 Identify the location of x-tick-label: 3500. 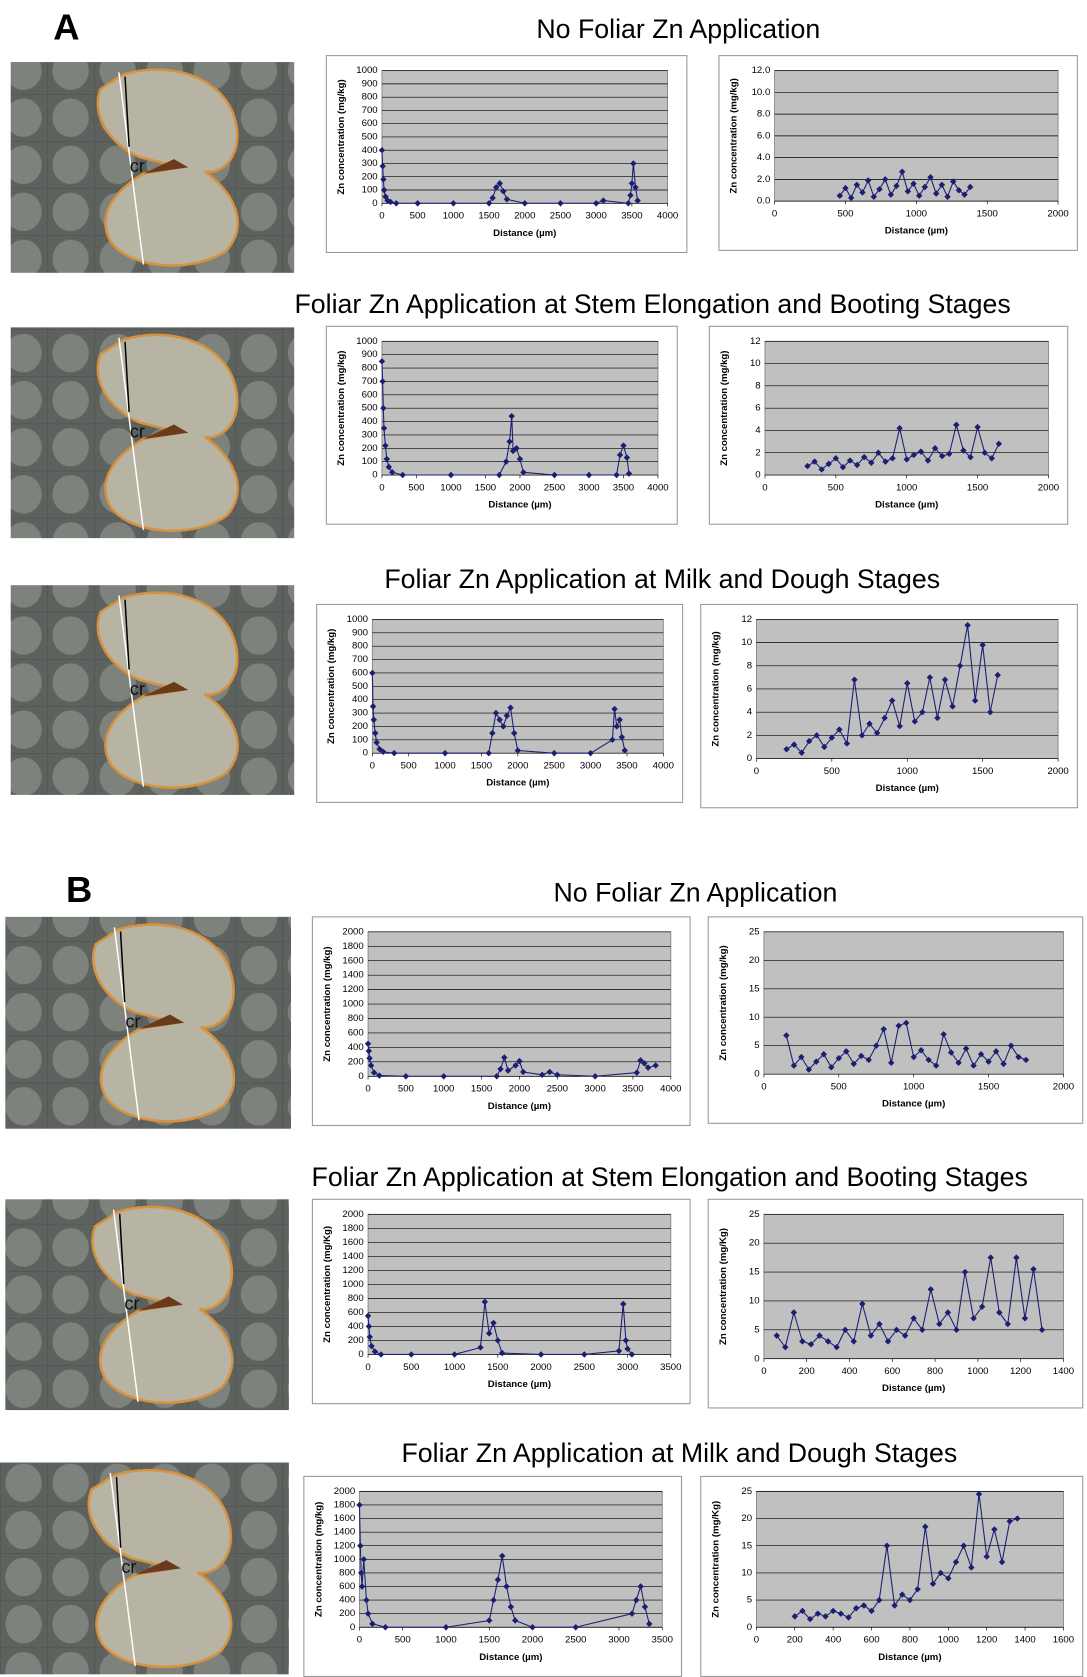
(626, 766).